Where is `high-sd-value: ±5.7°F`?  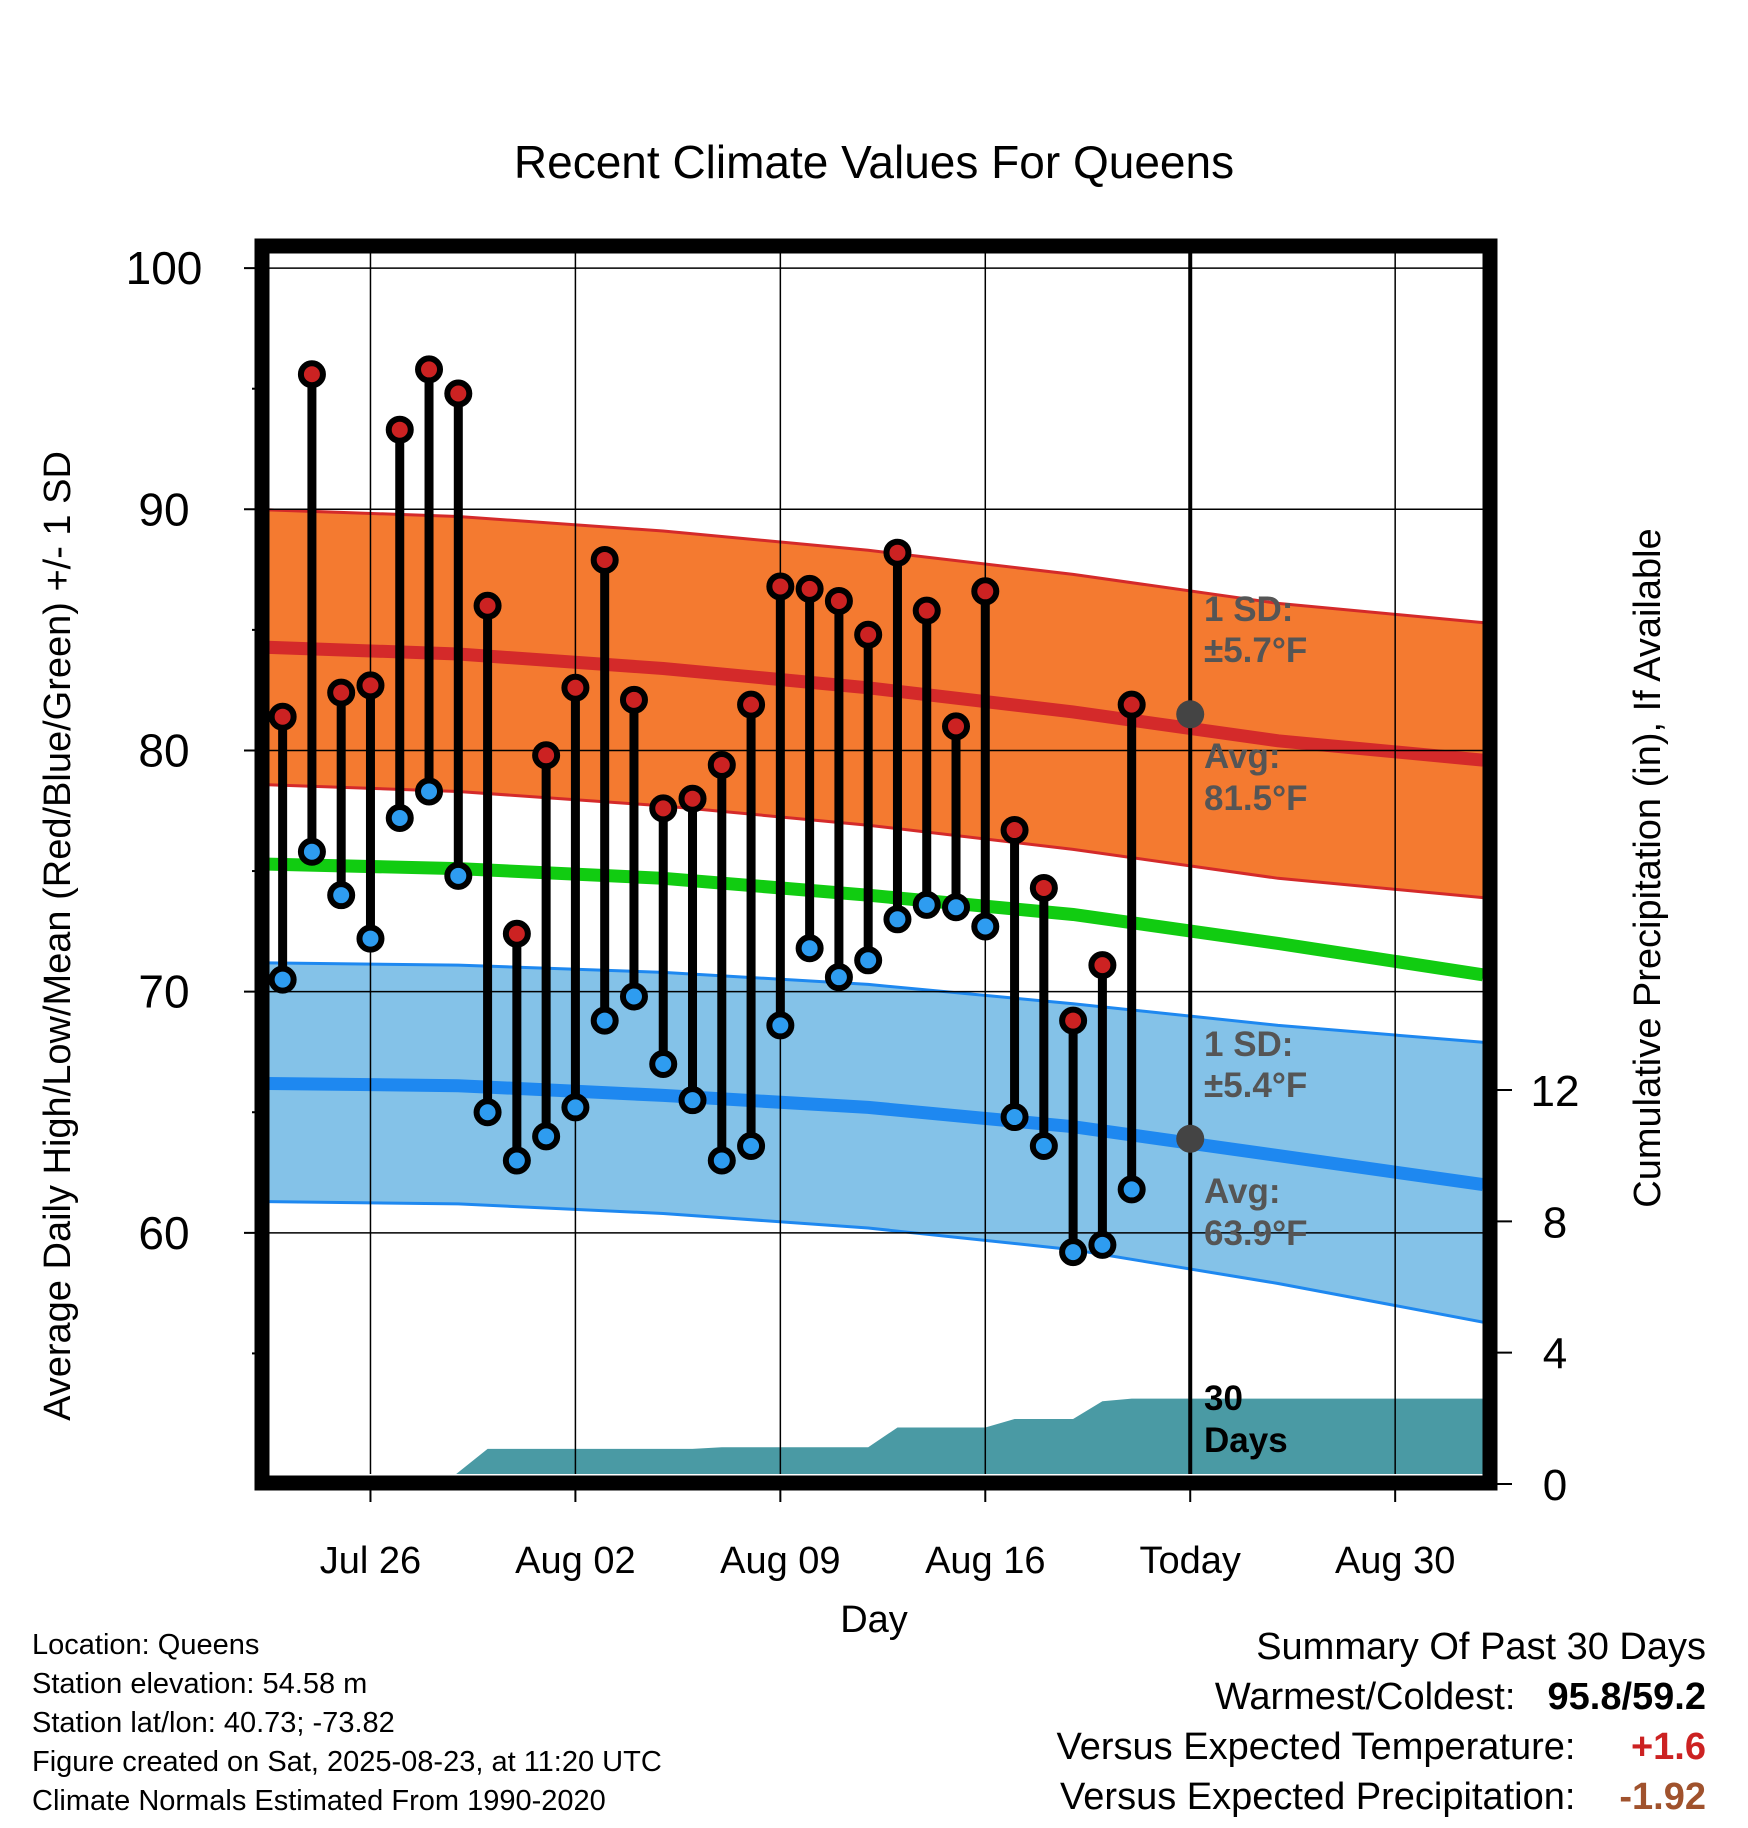
high-sd-value: ±5.7°F is located at coordinates (1255, 650).